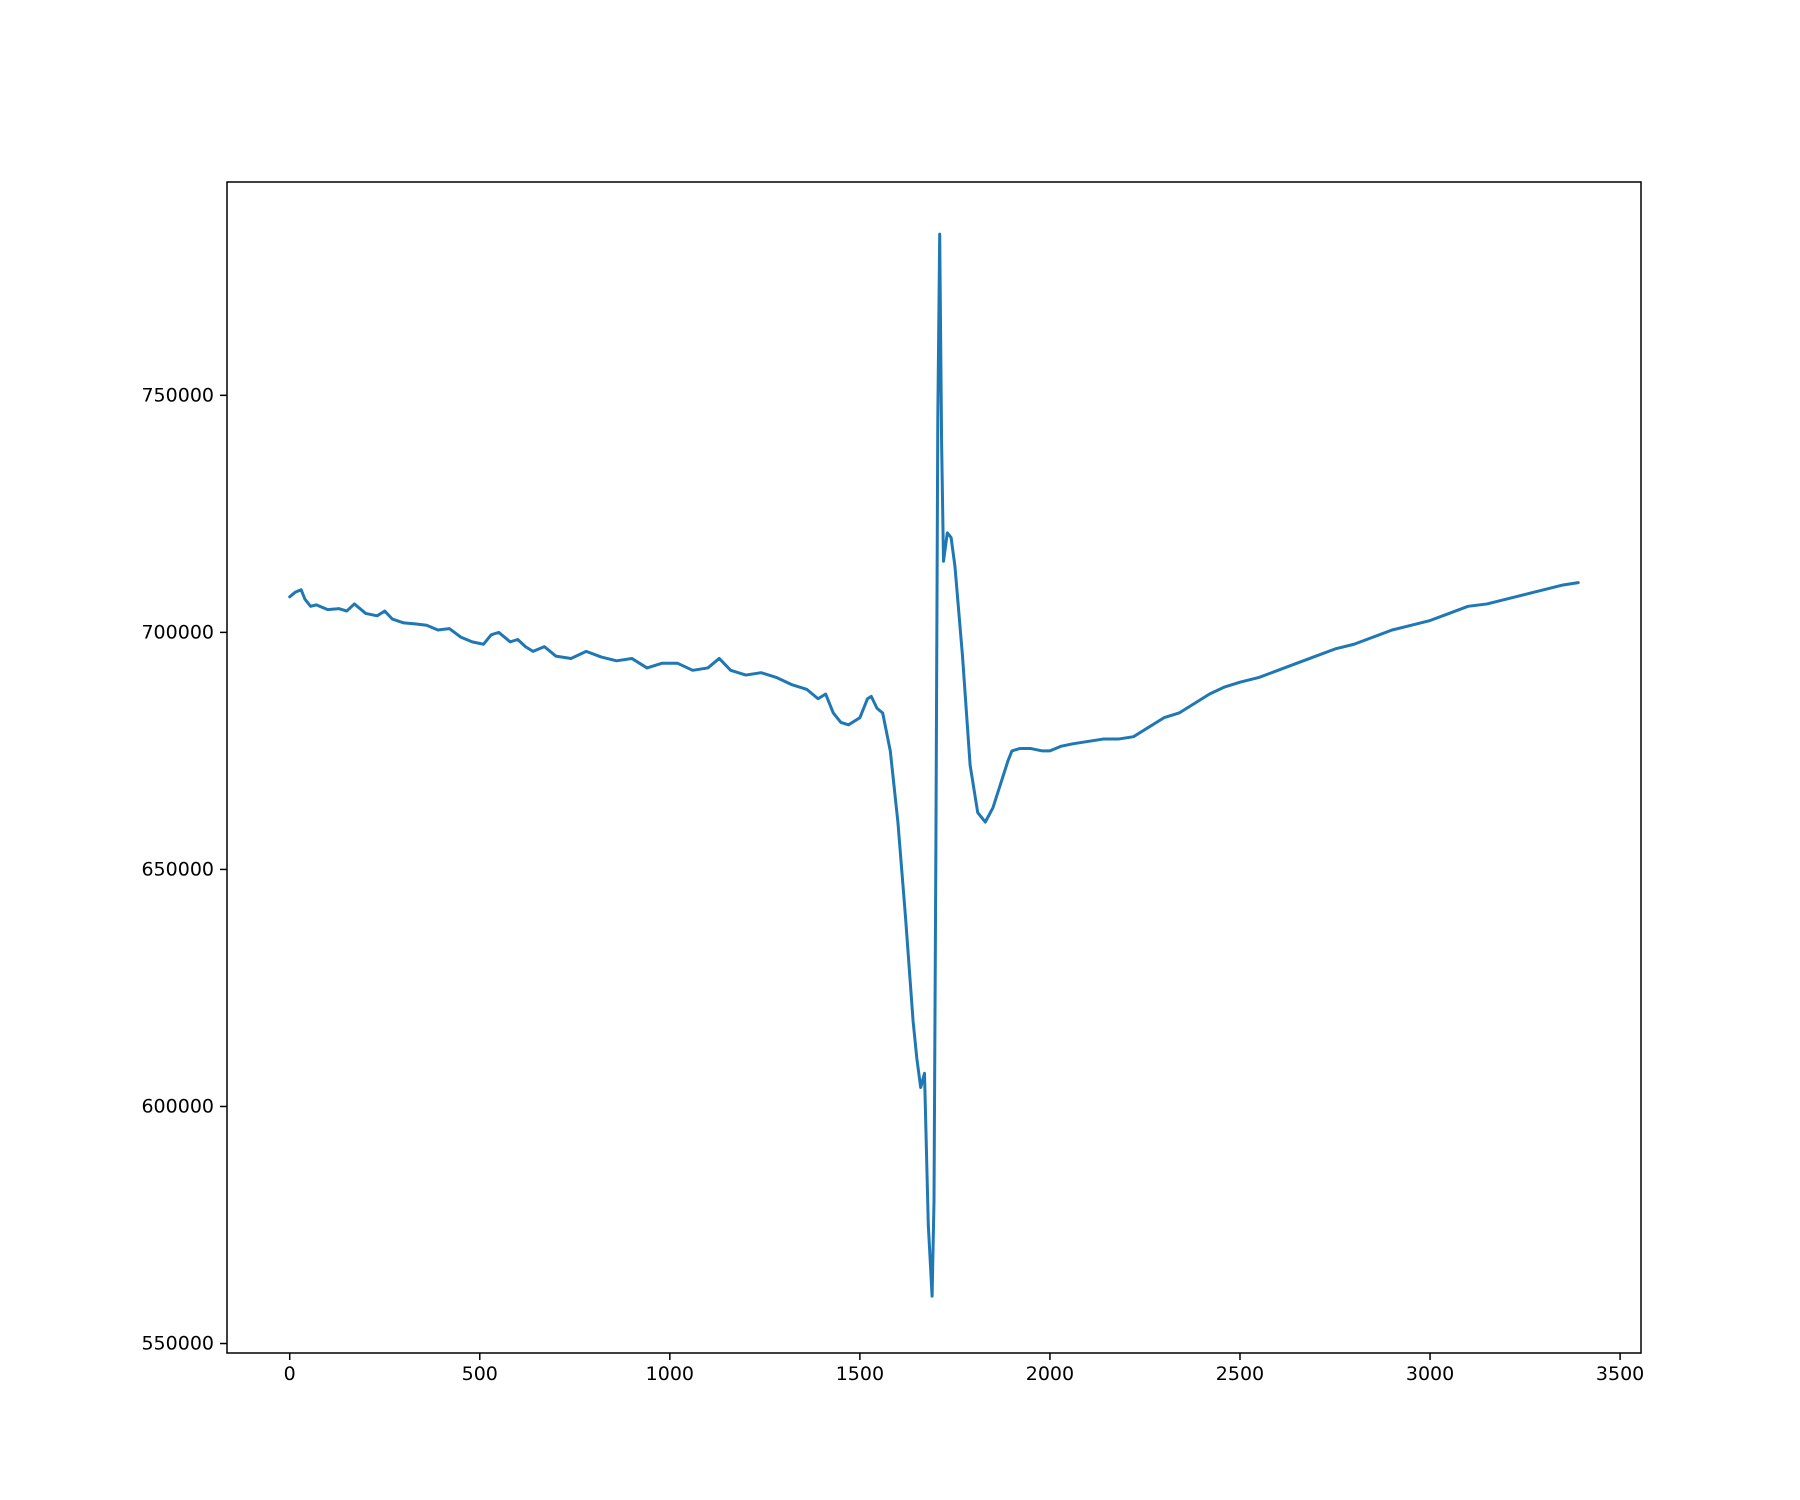 This screenshot has height=1500, width=1800. Describe the element at coordinates (177, 395) in the screenshot. I see `y-tick-label: 750000` at that location.